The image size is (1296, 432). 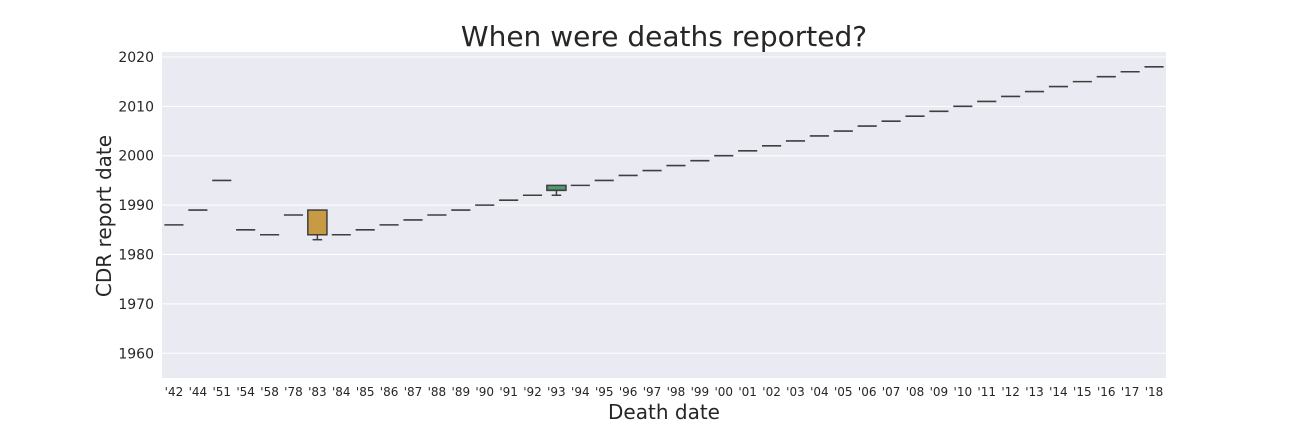 What do you see at coordinates (604, 392) in the screenshot?
I see `x-tick-label: '95` at bounding box center [604, 392].